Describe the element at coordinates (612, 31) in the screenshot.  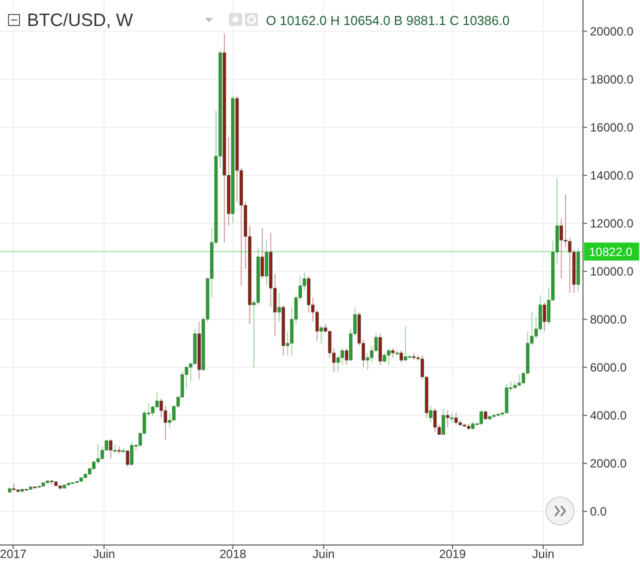
I see `y-tick-label: 20000.0` at that location.